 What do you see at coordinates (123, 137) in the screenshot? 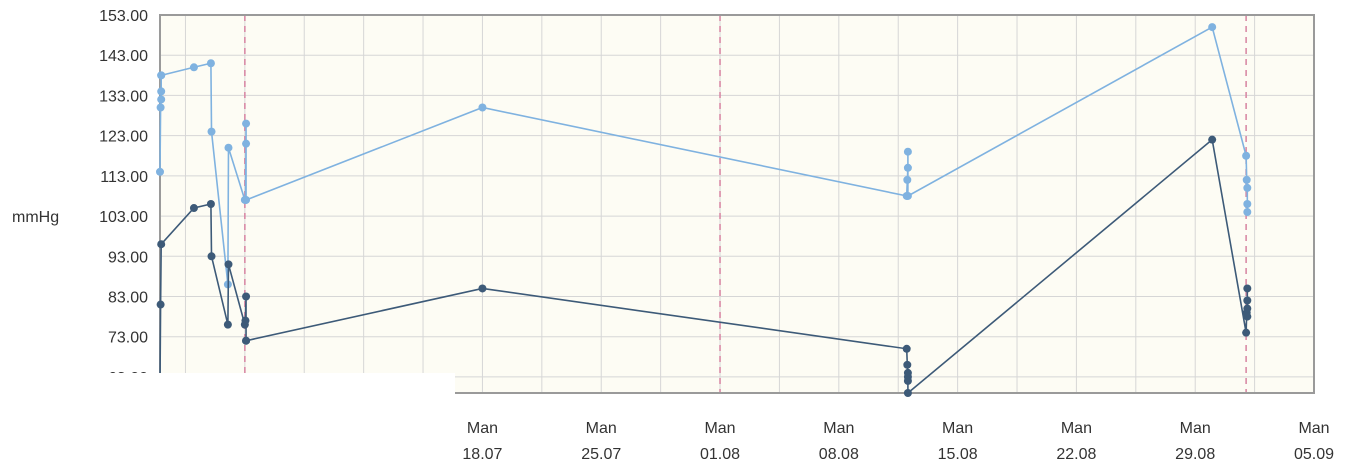
I see `y-tick-label: 123.00` at bounding box center [123, 137].